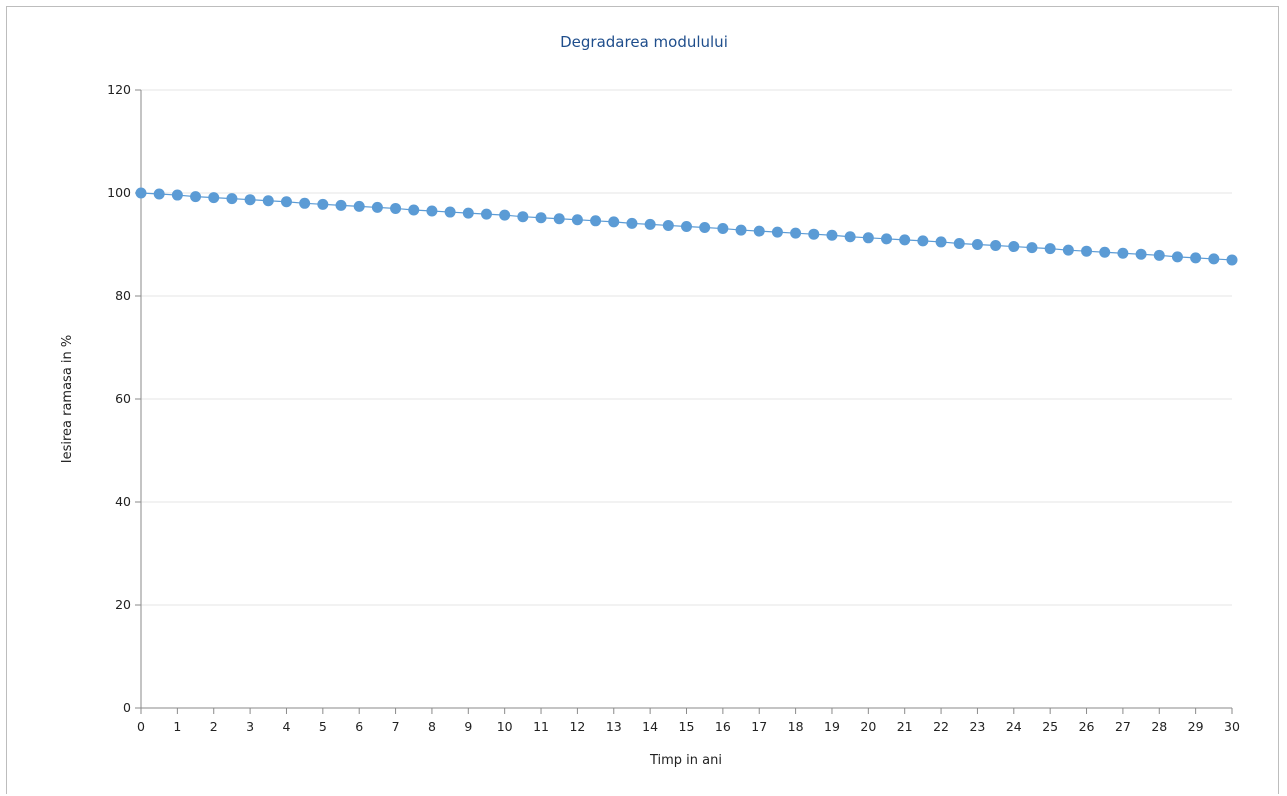  Describe the element at coordinates (177, 726) in the screenshot. I see `x-tick-label: 1` at that location.